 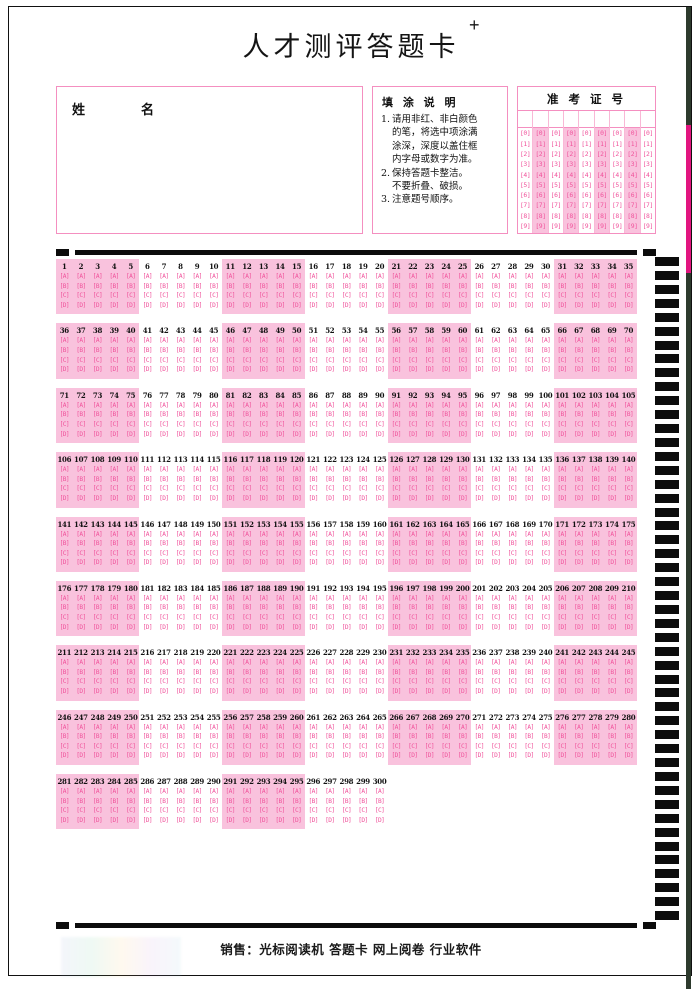 What do you see at coordinates (180, 350) in the screenshot?
I see `question-column: 43 [A] [B] [C] [D]` at bounding box center [180, 350].